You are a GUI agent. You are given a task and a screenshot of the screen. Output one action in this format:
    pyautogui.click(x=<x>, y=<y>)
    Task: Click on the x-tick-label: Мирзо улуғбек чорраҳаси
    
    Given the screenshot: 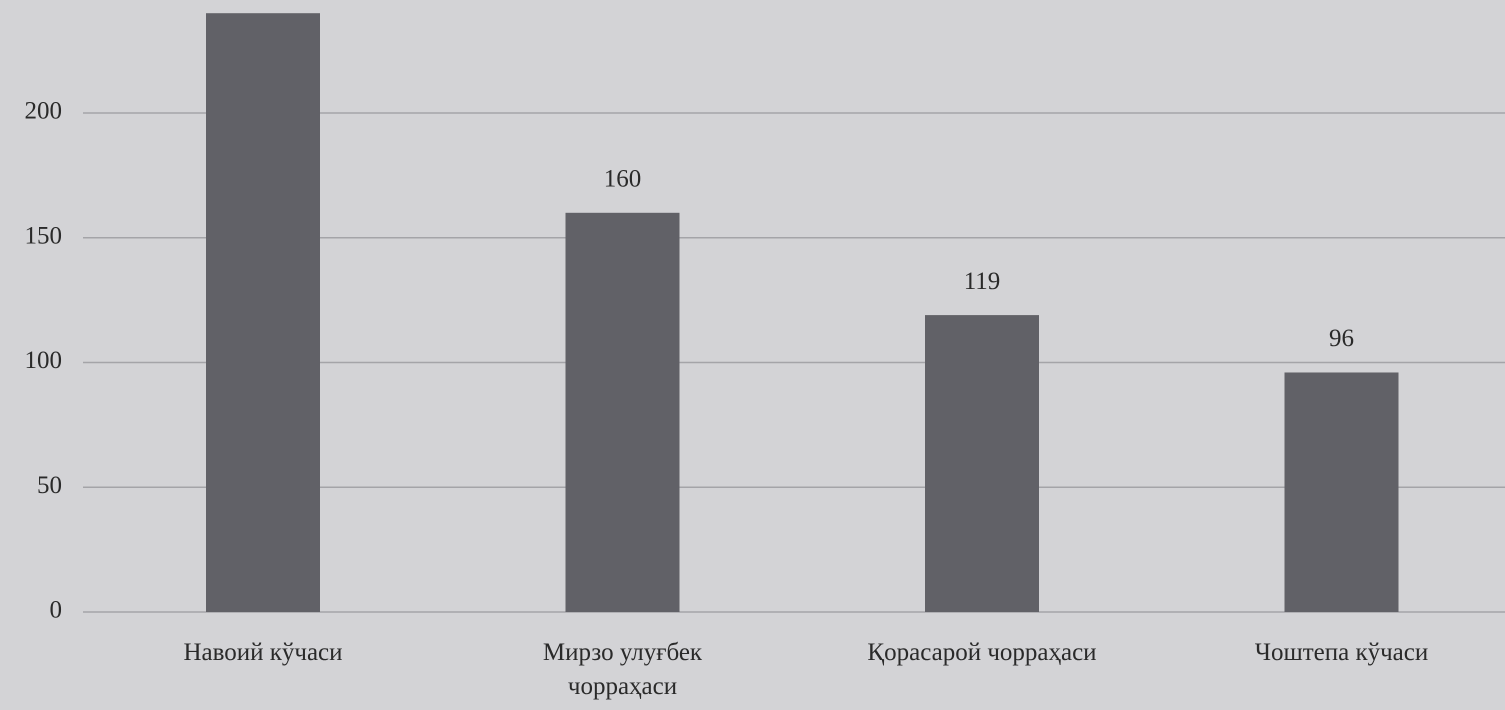 What is the action you would take?
    pyautogui.click(x=622, y=669)
    